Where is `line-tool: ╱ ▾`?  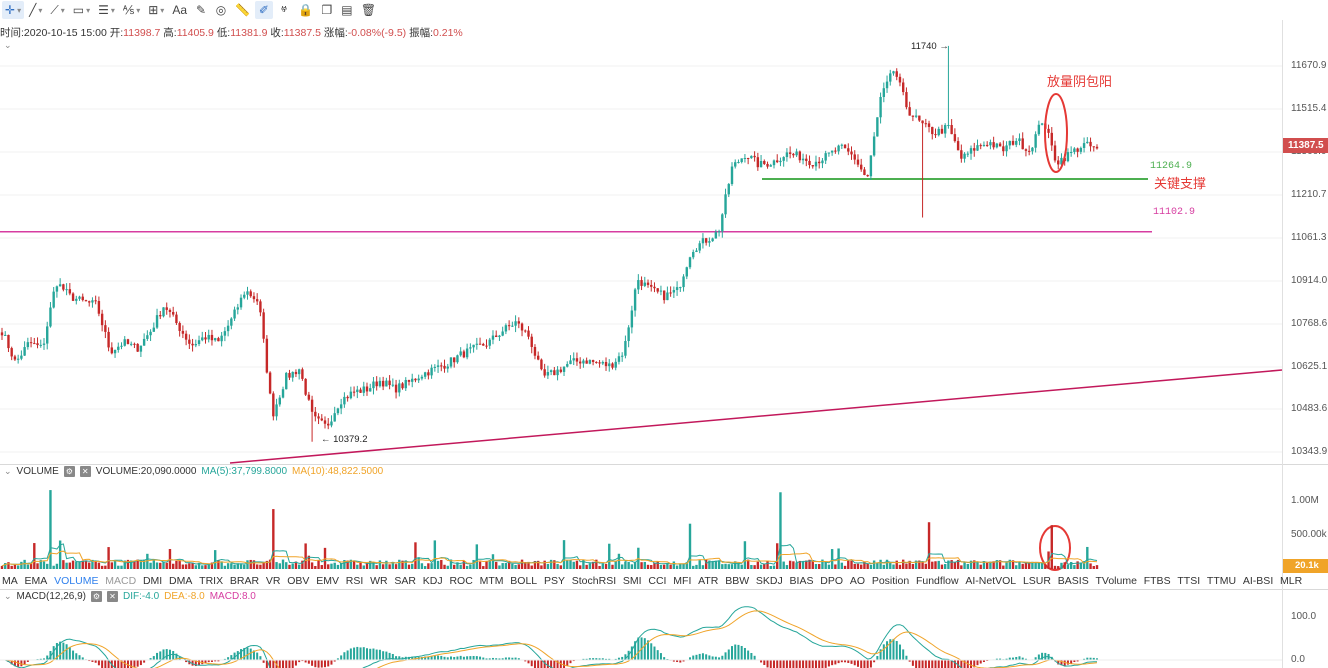
line-tool: ╱ ▾ is located at coordinates (35, 10).